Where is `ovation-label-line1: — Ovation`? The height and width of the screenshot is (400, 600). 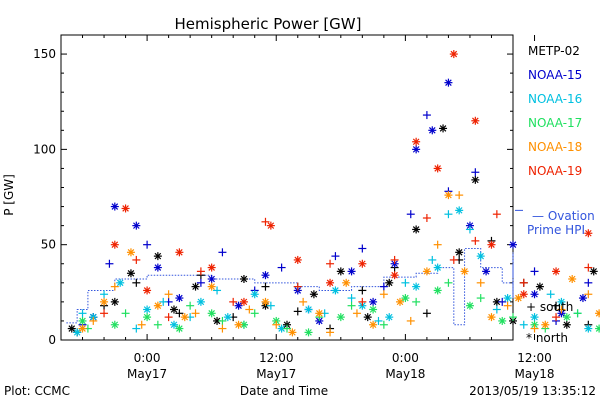
ovation-label-line1: — Ovation is located at coordinates (563, 216).